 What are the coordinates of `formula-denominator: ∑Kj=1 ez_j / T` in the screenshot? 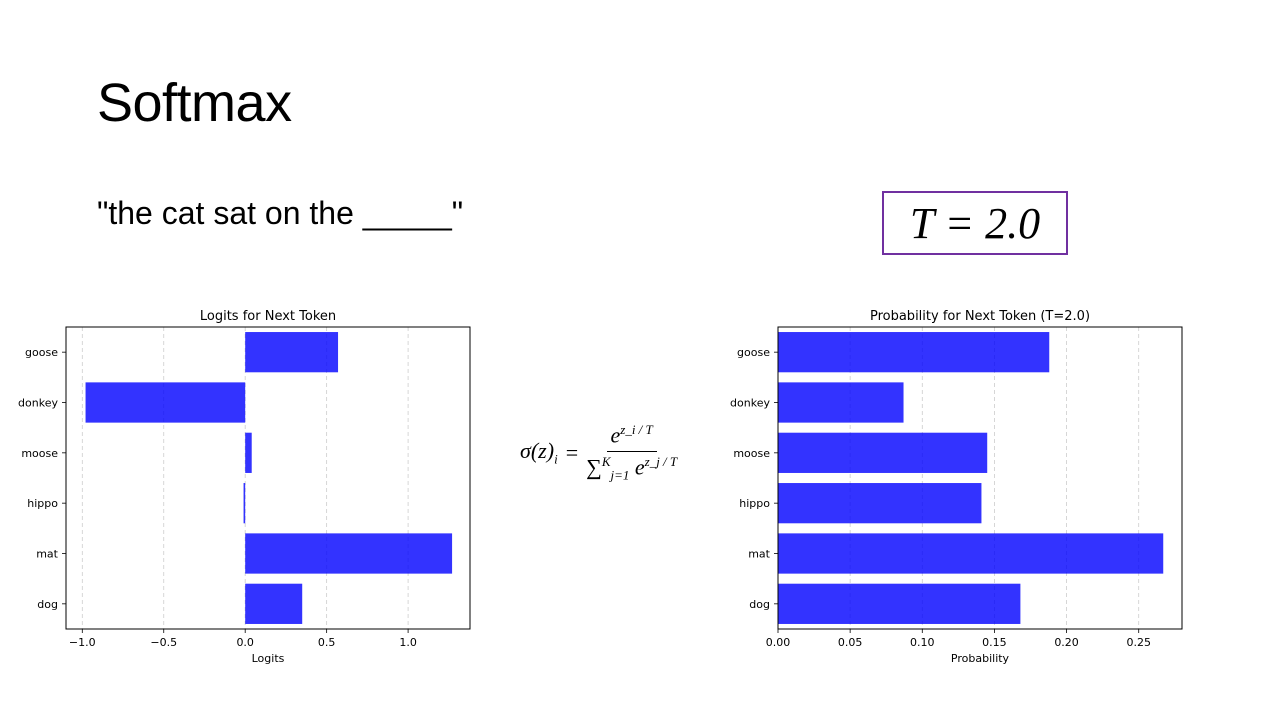 It's located at (631, 468).